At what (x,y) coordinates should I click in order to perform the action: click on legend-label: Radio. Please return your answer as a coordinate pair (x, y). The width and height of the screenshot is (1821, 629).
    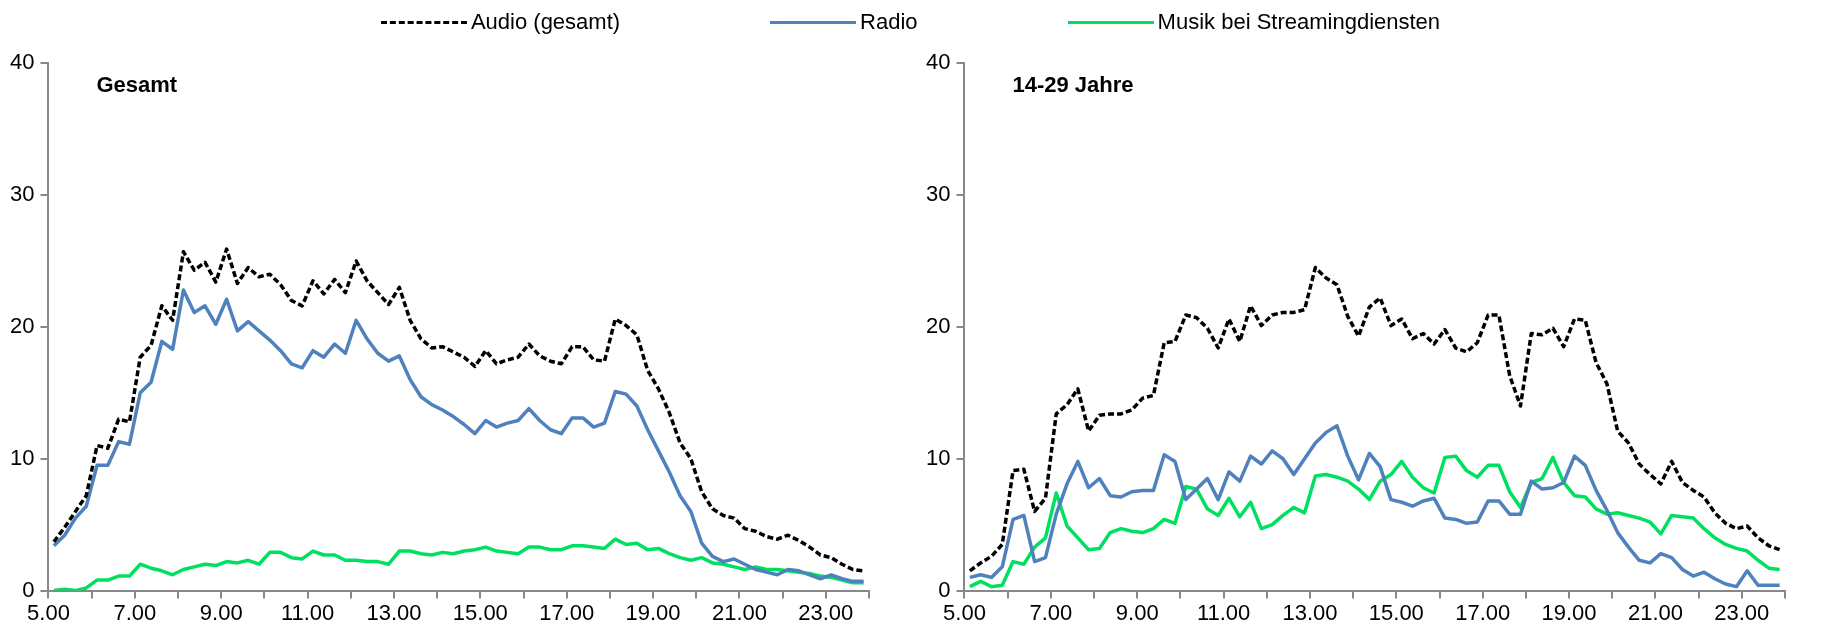
    Looking at the image, I should click on (889, 22).